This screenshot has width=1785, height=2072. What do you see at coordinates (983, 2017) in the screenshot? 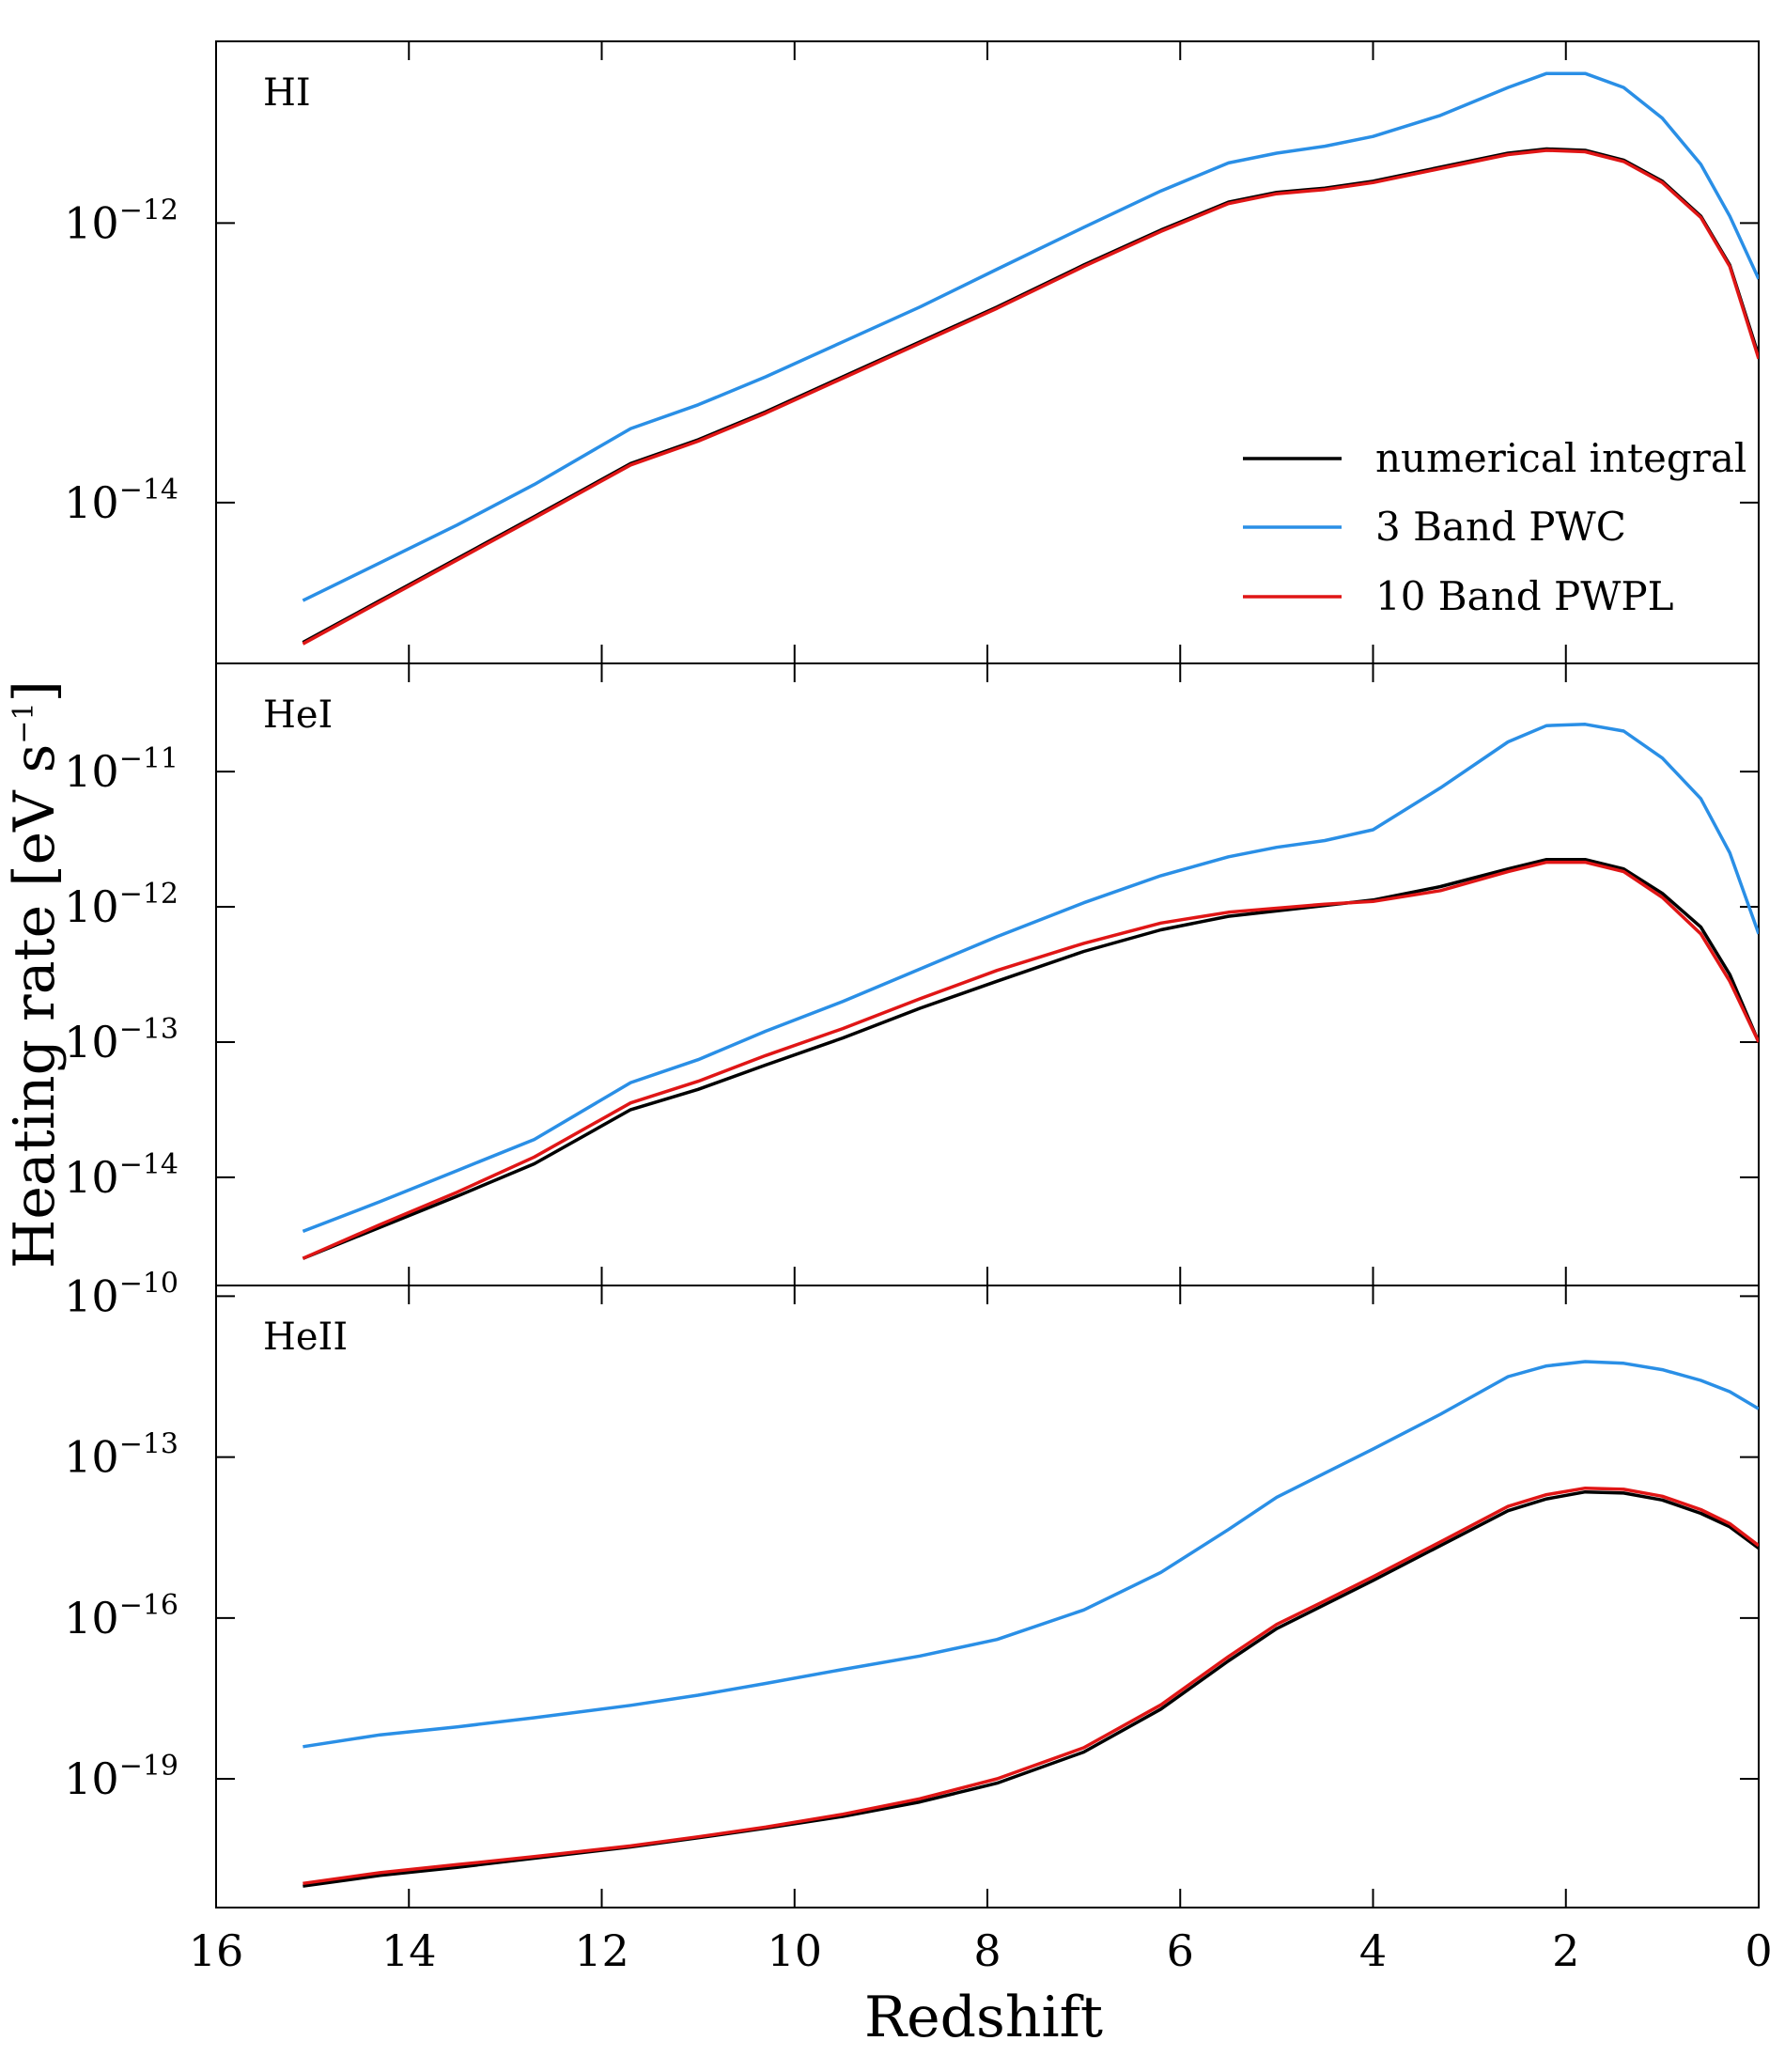
I see `x-axis-title: Redshift` at bounding box center [983, 2017].